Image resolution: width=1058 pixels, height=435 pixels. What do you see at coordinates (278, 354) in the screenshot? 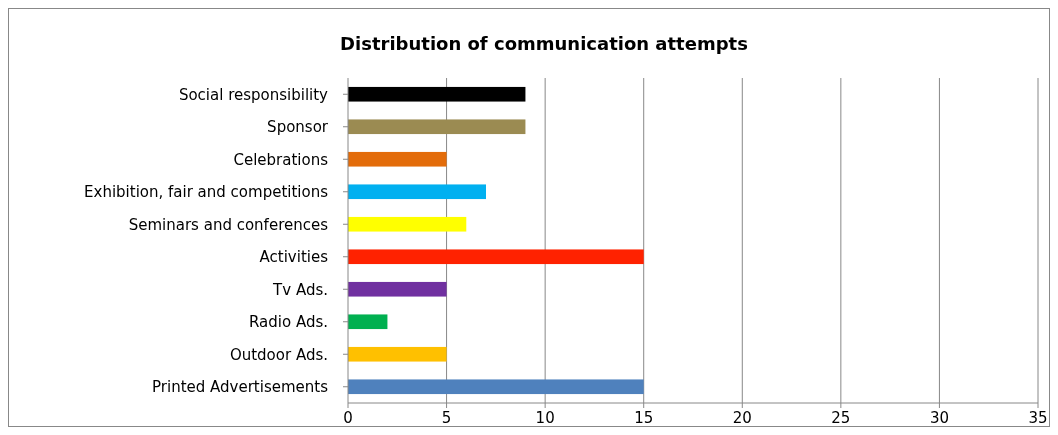
I see `y-tick-label: Outdoor Ads.` at bounding box center [278, 354].